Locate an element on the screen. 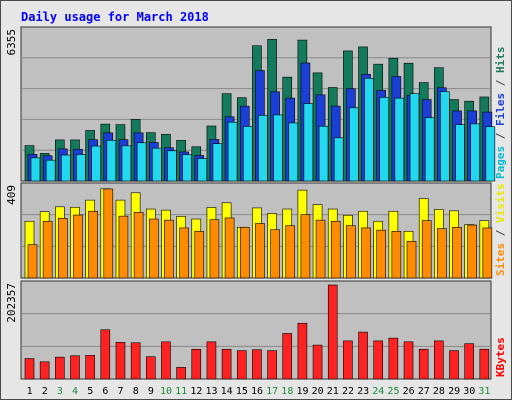 This screenshot has height=400, width=512. x-tick-label-1: 1 is located at coordinates (30, 391).